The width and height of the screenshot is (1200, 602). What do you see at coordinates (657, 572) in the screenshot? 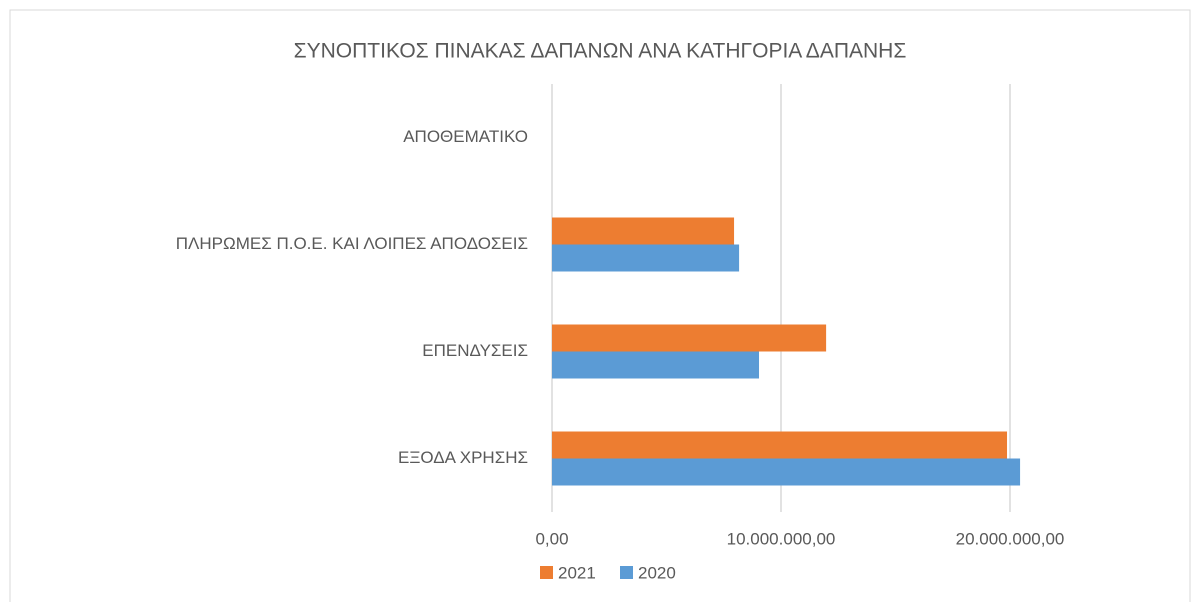
I see `legend-label: 2020` at bounding box center [657, 572].